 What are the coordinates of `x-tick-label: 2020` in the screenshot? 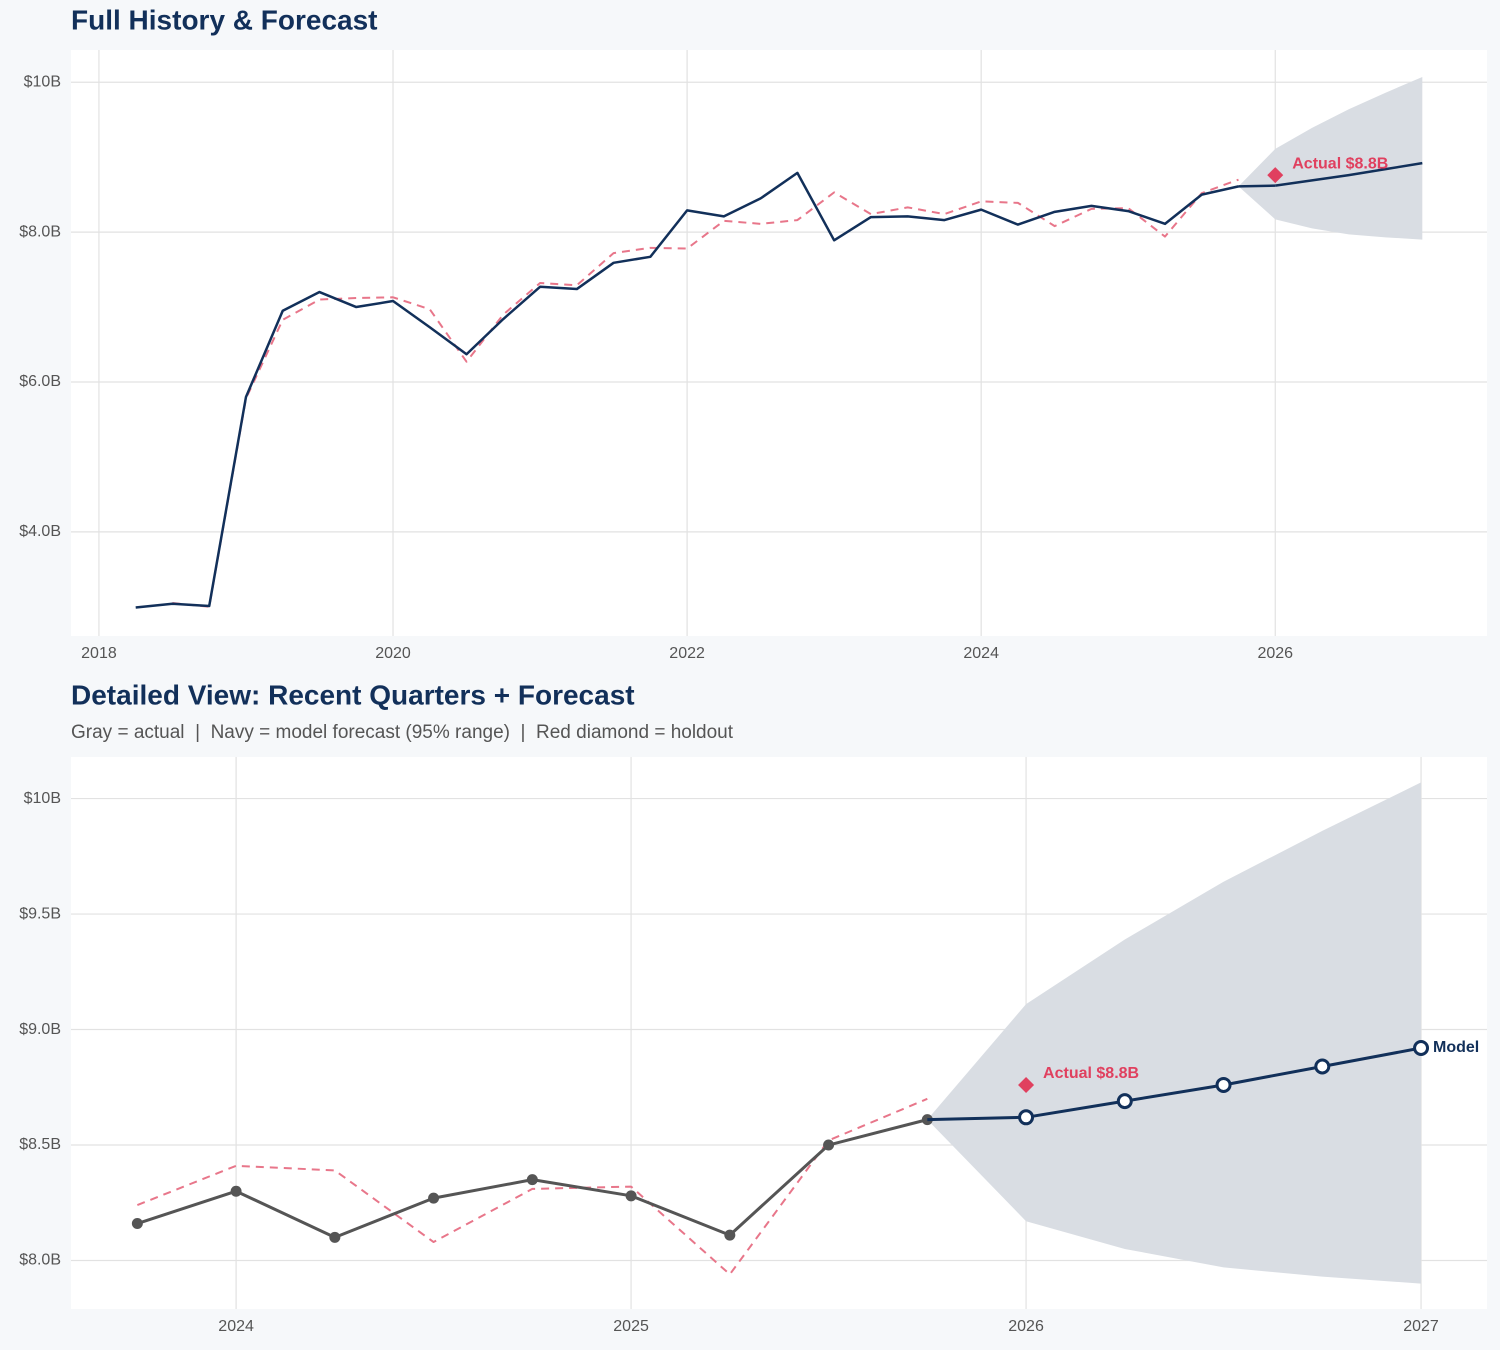 It's located at (393, 653).